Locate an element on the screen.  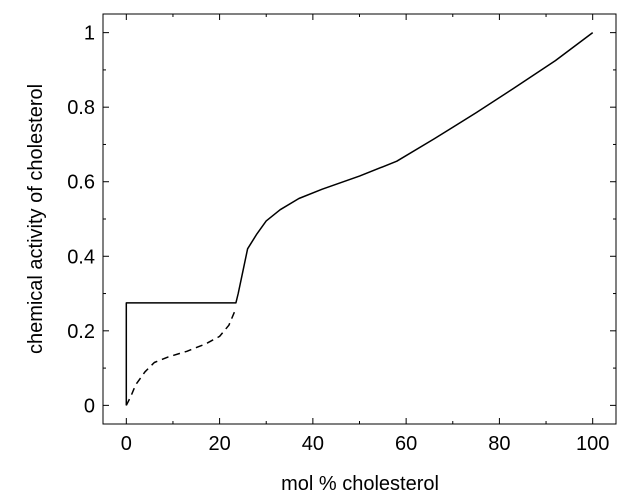
y-tick-label: 0.4 is located at coordinates (81, 257).